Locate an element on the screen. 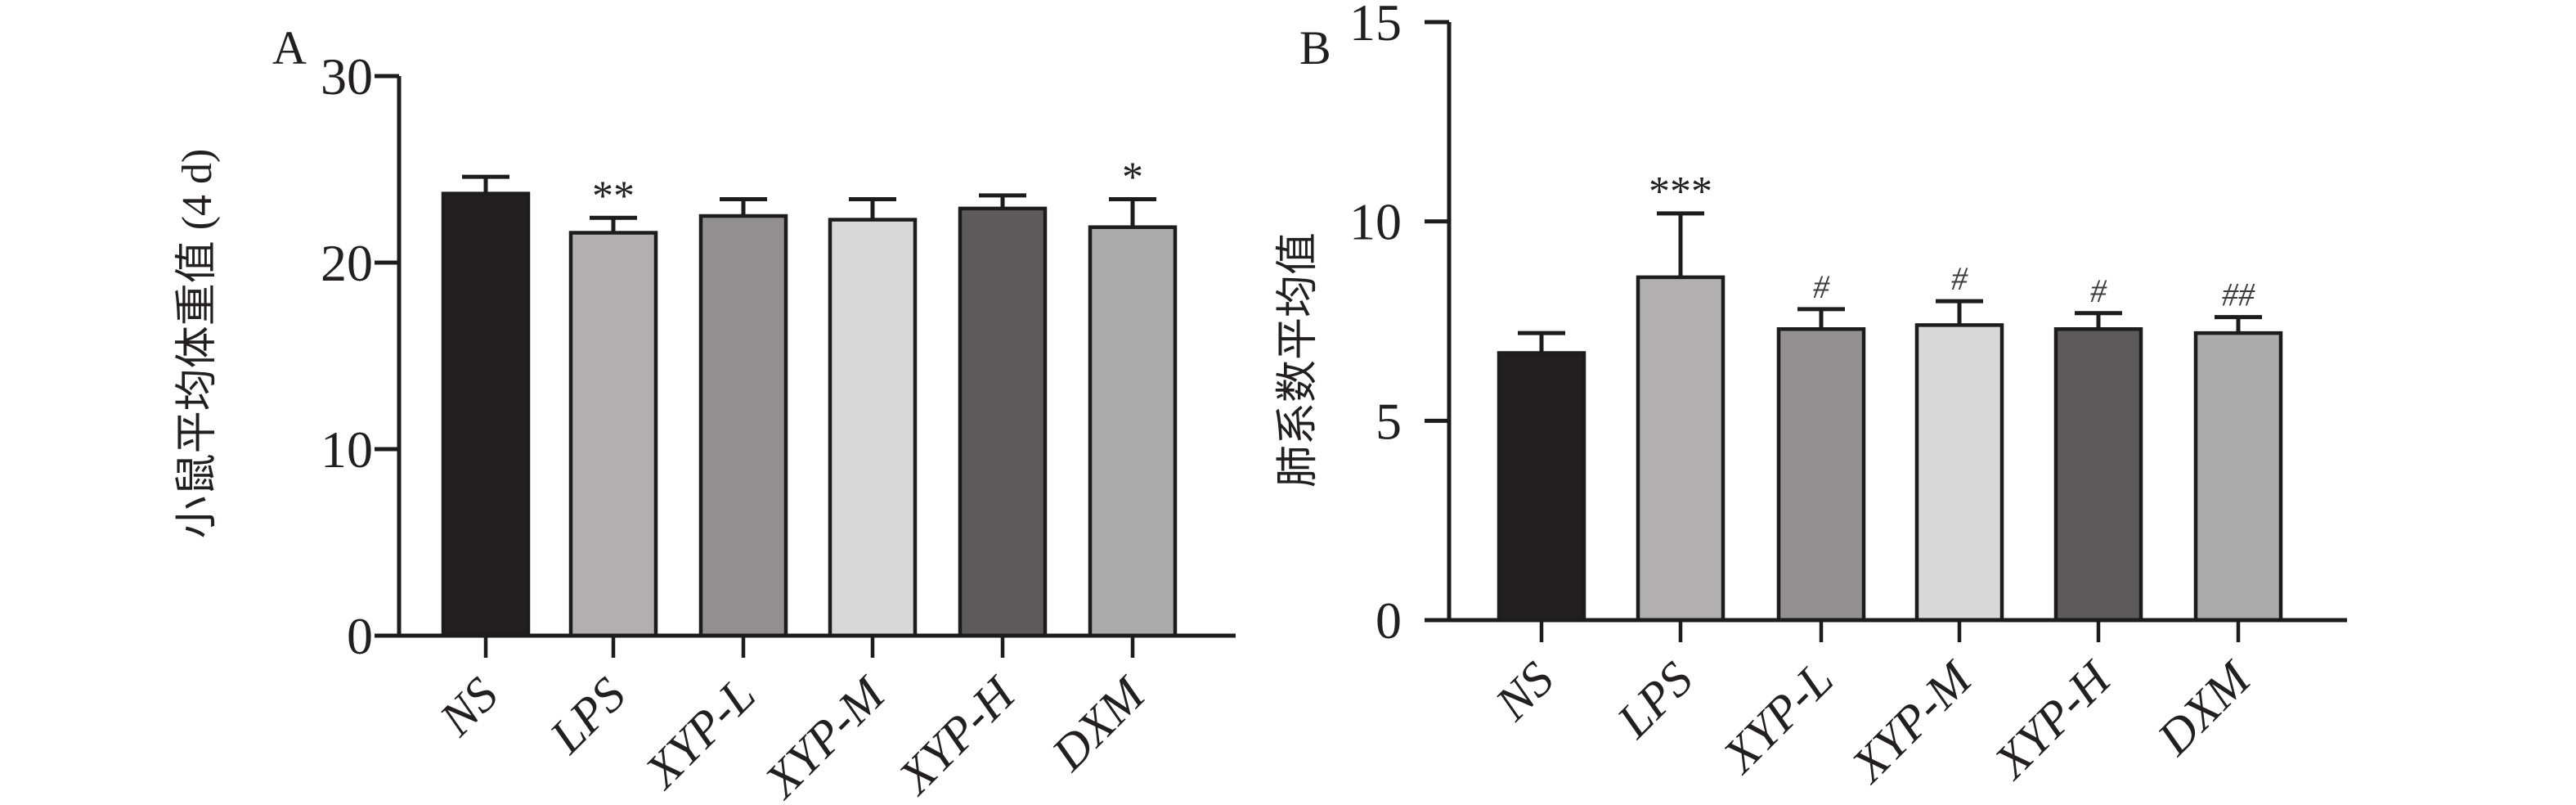  significance-marker-xyp-l: # is located at coordinates (1822, 286).